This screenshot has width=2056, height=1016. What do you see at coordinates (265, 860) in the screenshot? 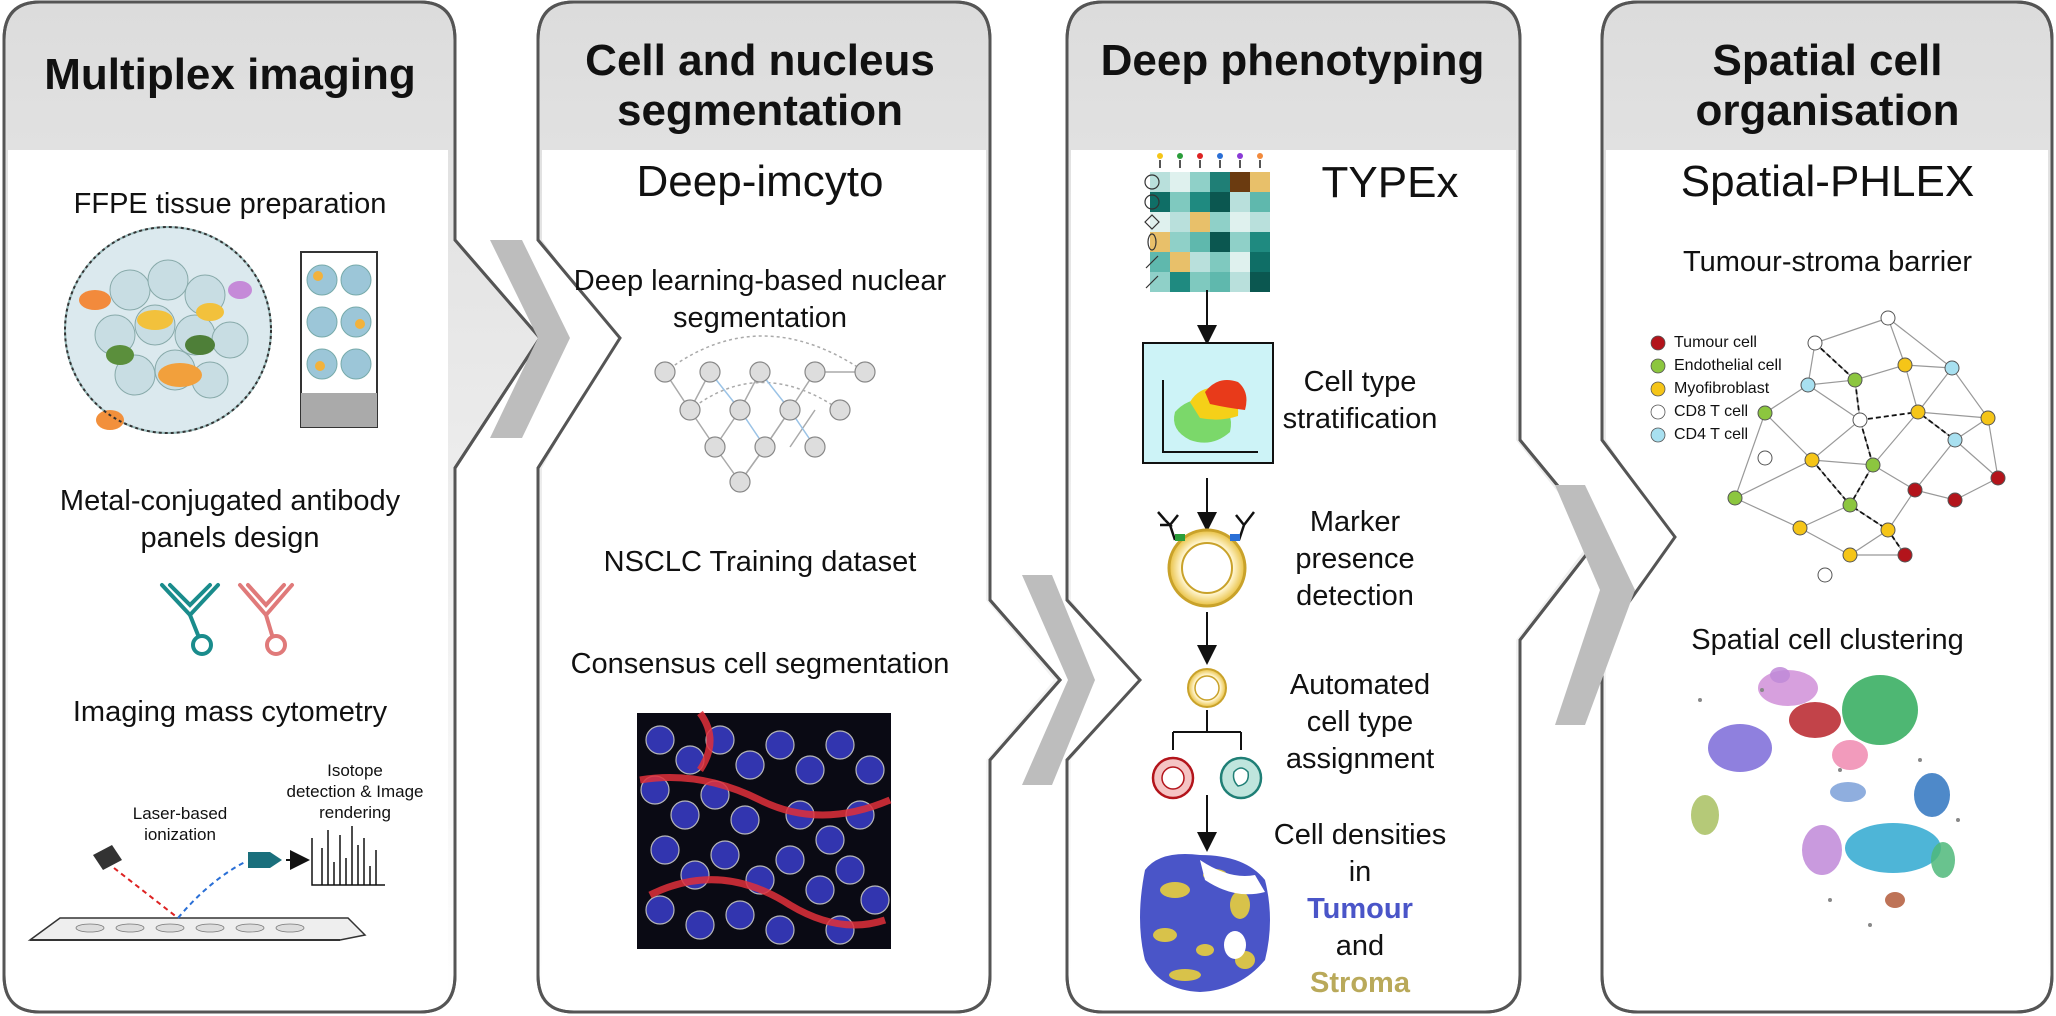
I see `detector-icon` at bounding box center [265, 860].